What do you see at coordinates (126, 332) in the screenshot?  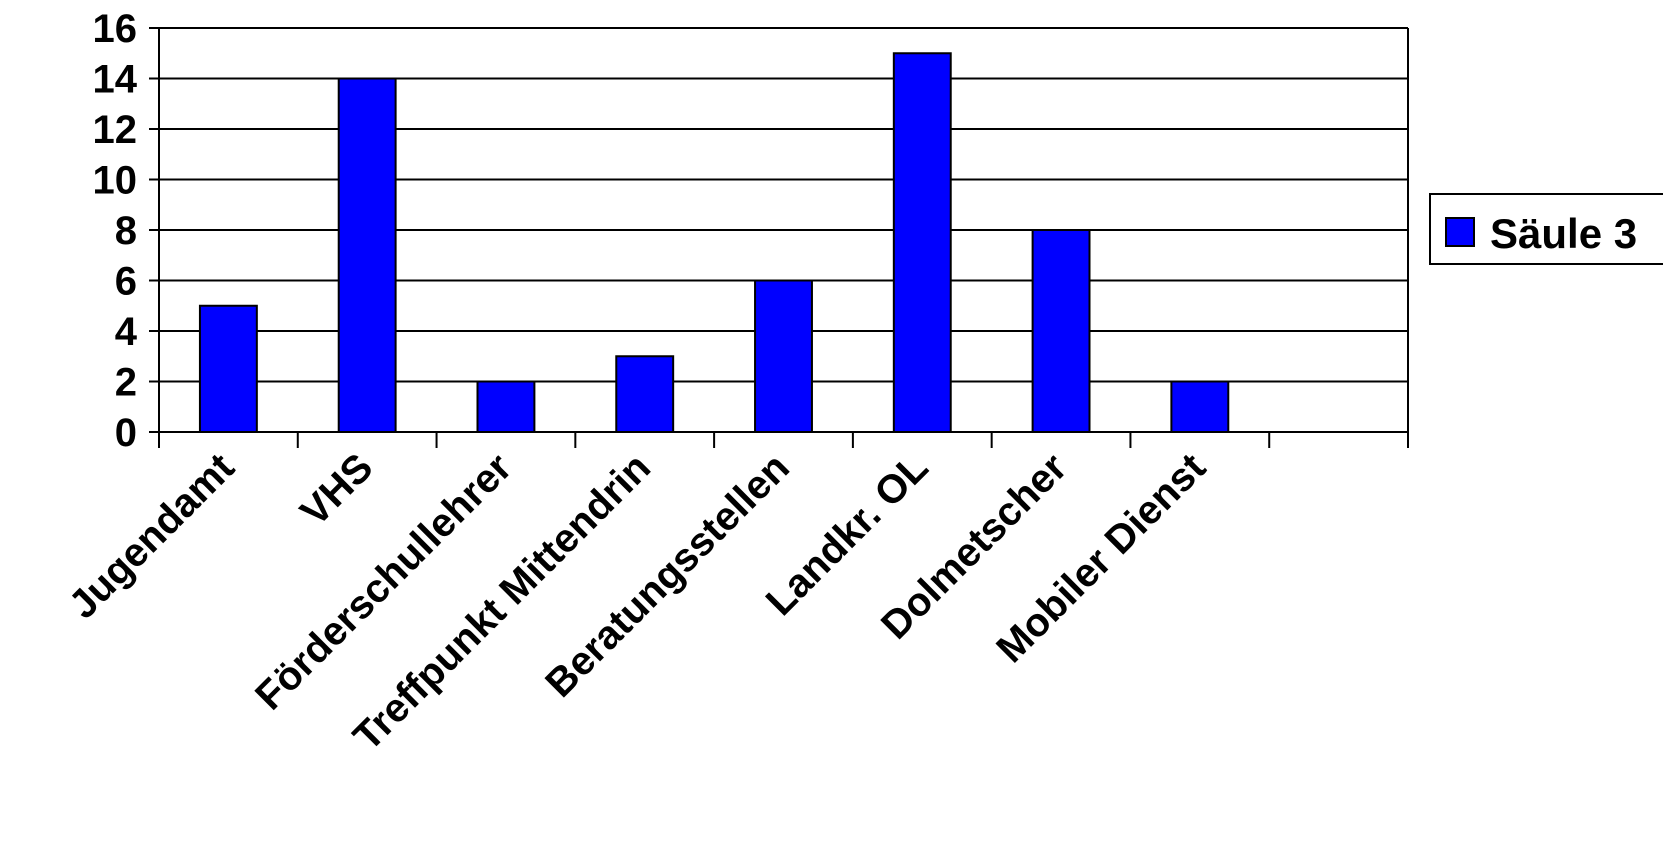 I see `y-tick-label-4: 4` at bounding box center [126, 332].